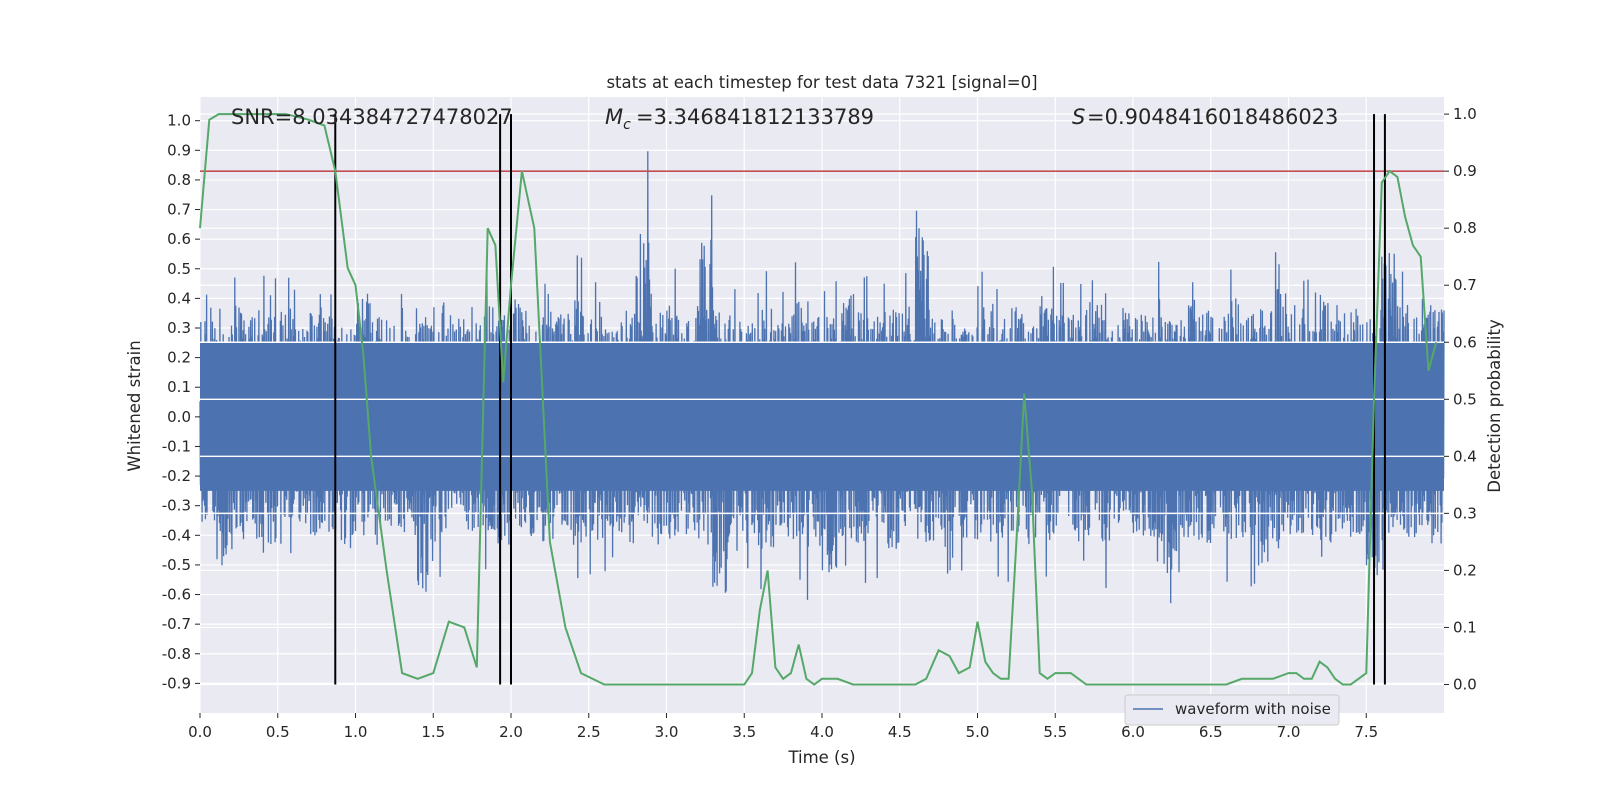 This screenshot has width=1600, height=800. Describe the element at coordinates (179, 328) in the screenshot. I see `y-tick-label: 0.3` at that location.